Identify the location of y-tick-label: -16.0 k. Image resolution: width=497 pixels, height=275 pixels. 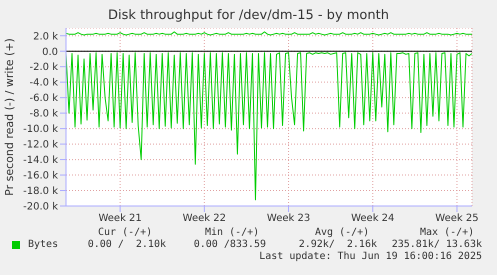
(40, 176).